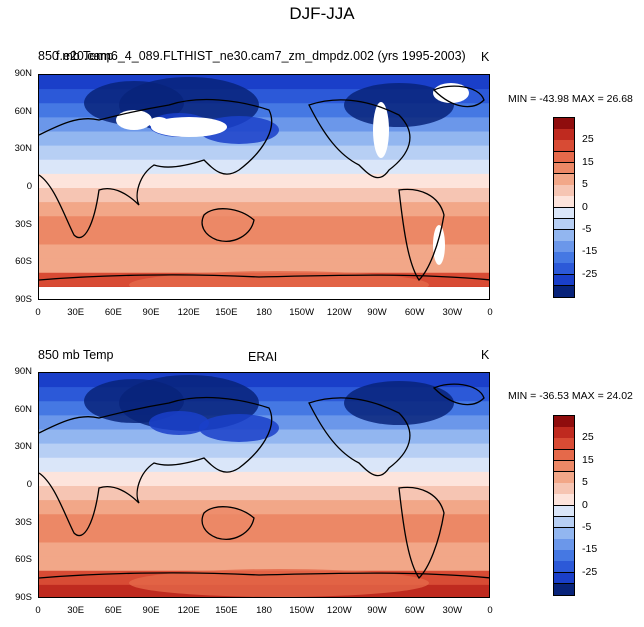 This screenshot has height=627, width=644. I want to click on panel-units: K, so click(485, 355).